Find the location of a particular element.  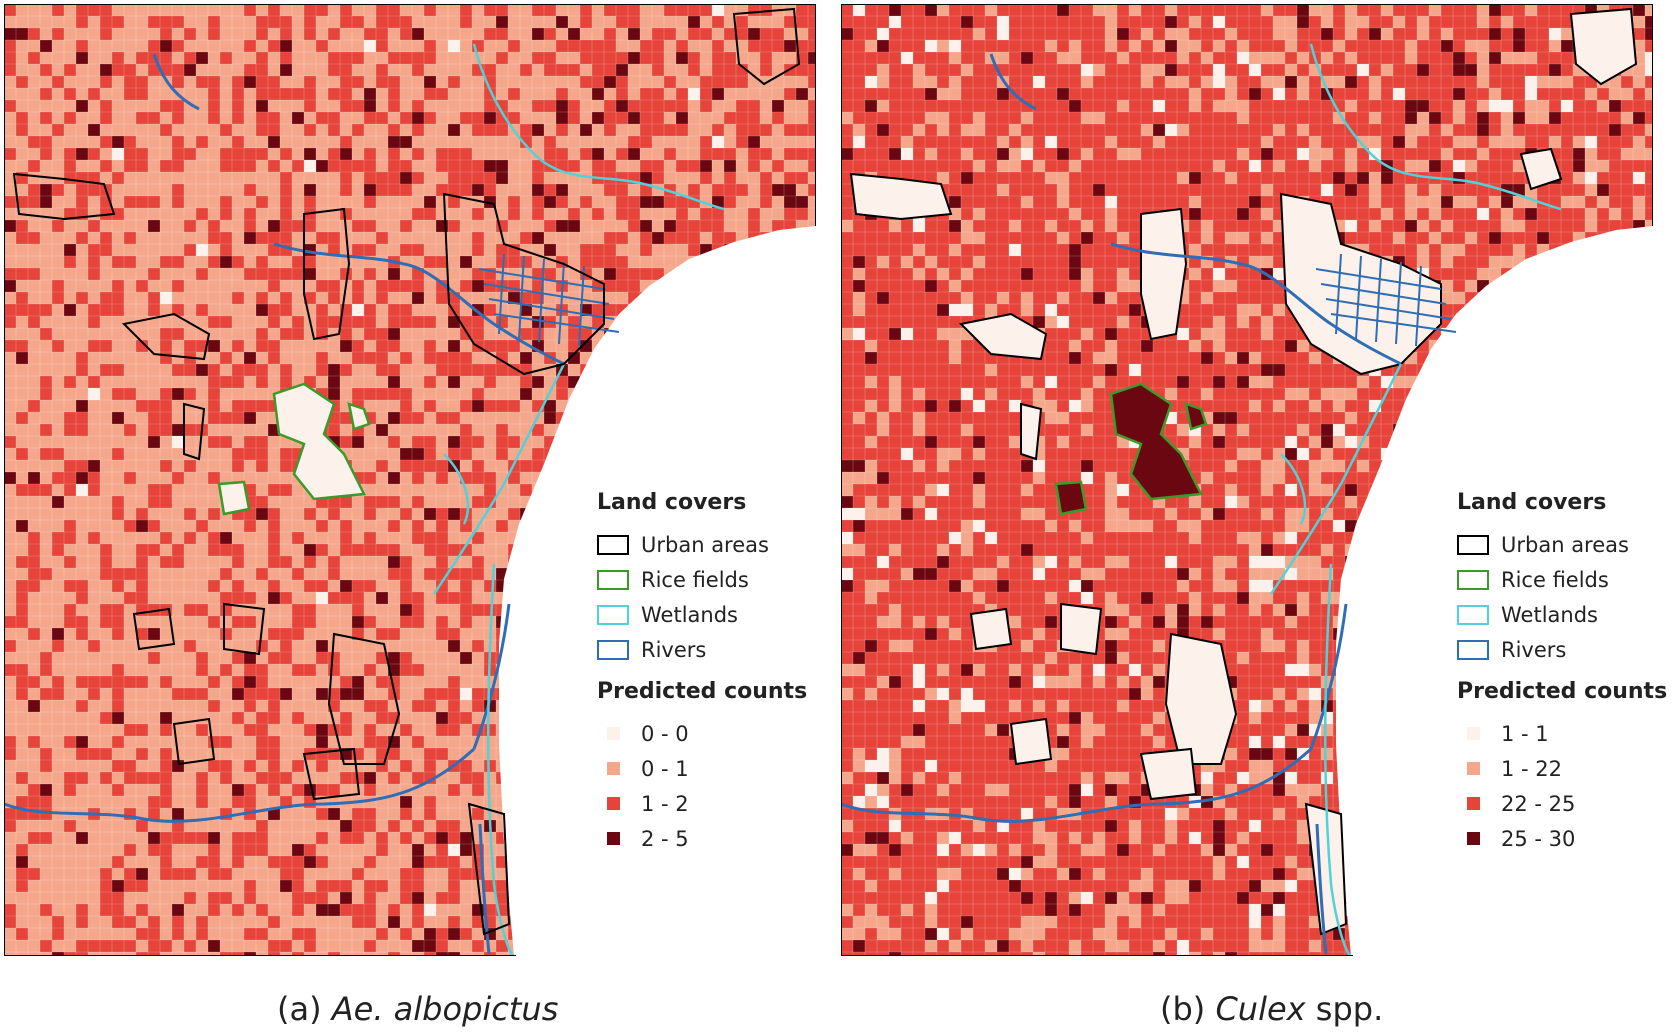

legend-label: 1 - 2 is located at coordinates (665, 803).